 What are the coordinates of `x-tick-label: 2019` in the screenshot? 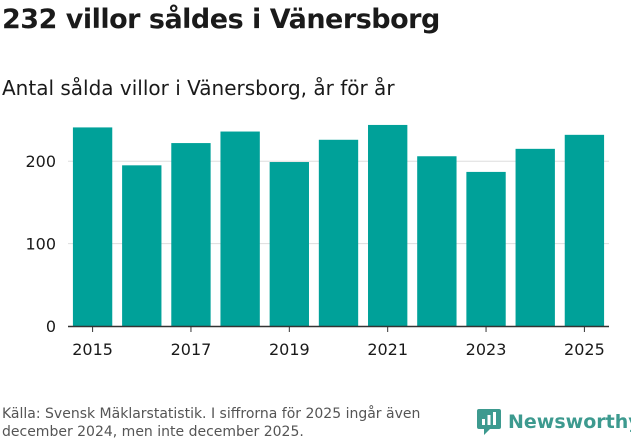 It's located at (289, 349).